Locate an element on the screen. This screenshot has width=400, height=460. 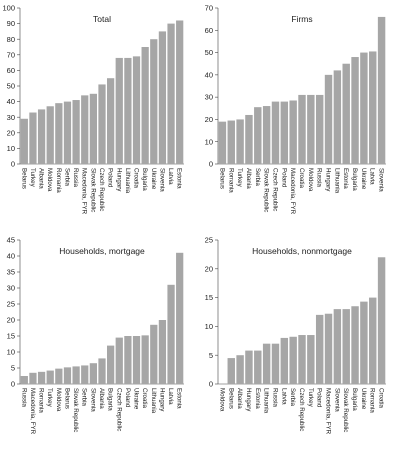
category-label-moldova: Moldova is located at coordinates (58, 400).